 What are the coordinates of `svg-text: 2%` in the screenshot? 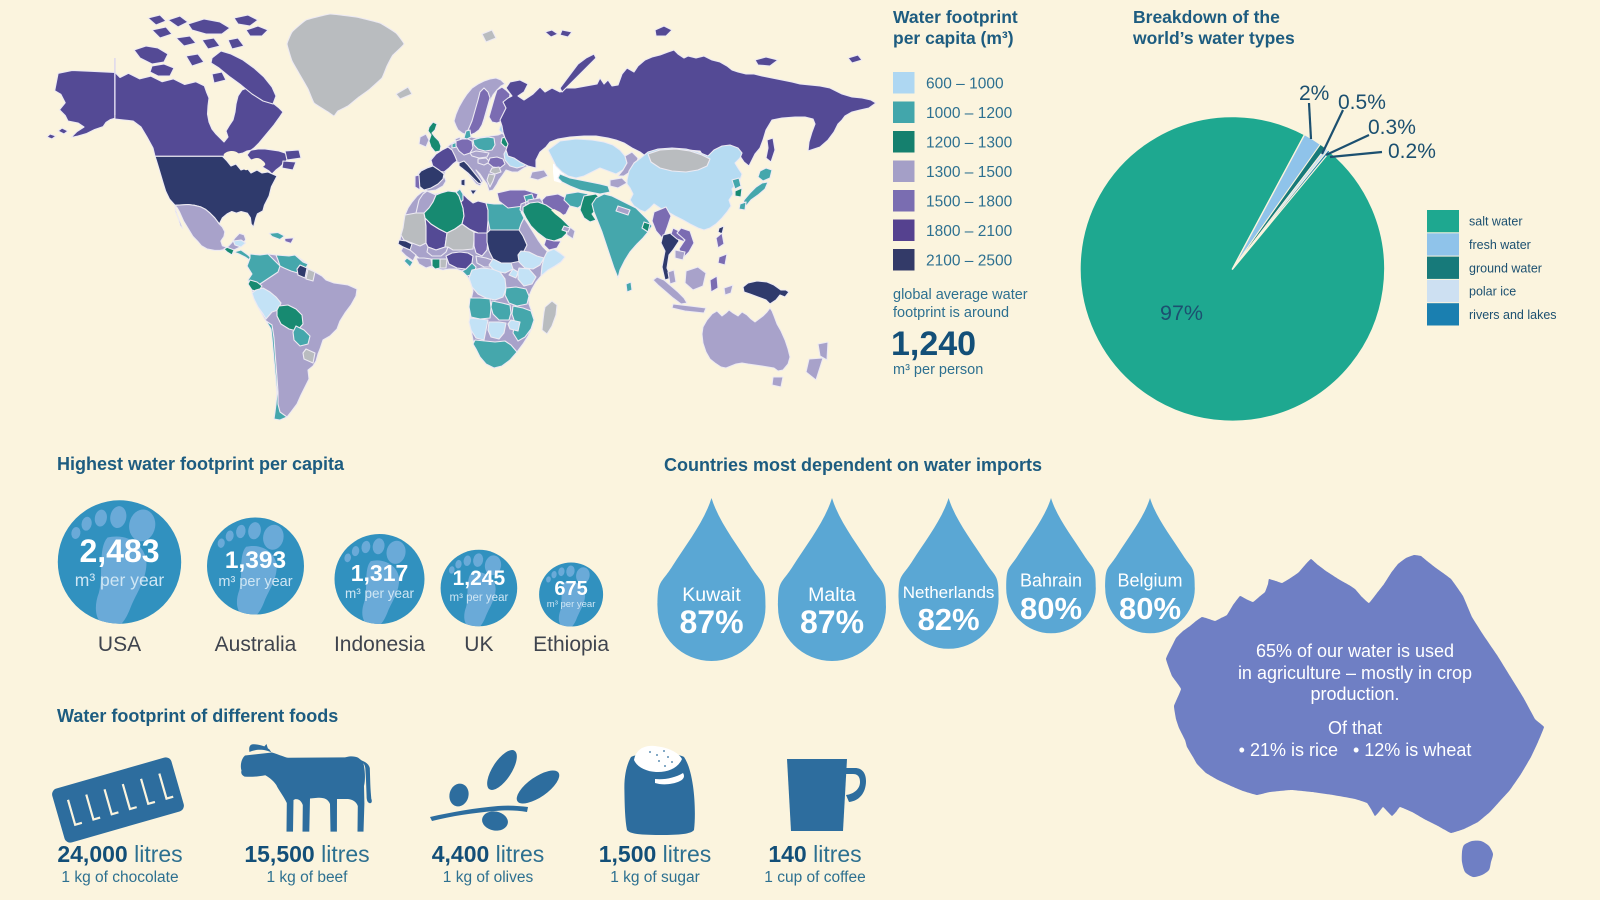 It's located at (1314, 93).